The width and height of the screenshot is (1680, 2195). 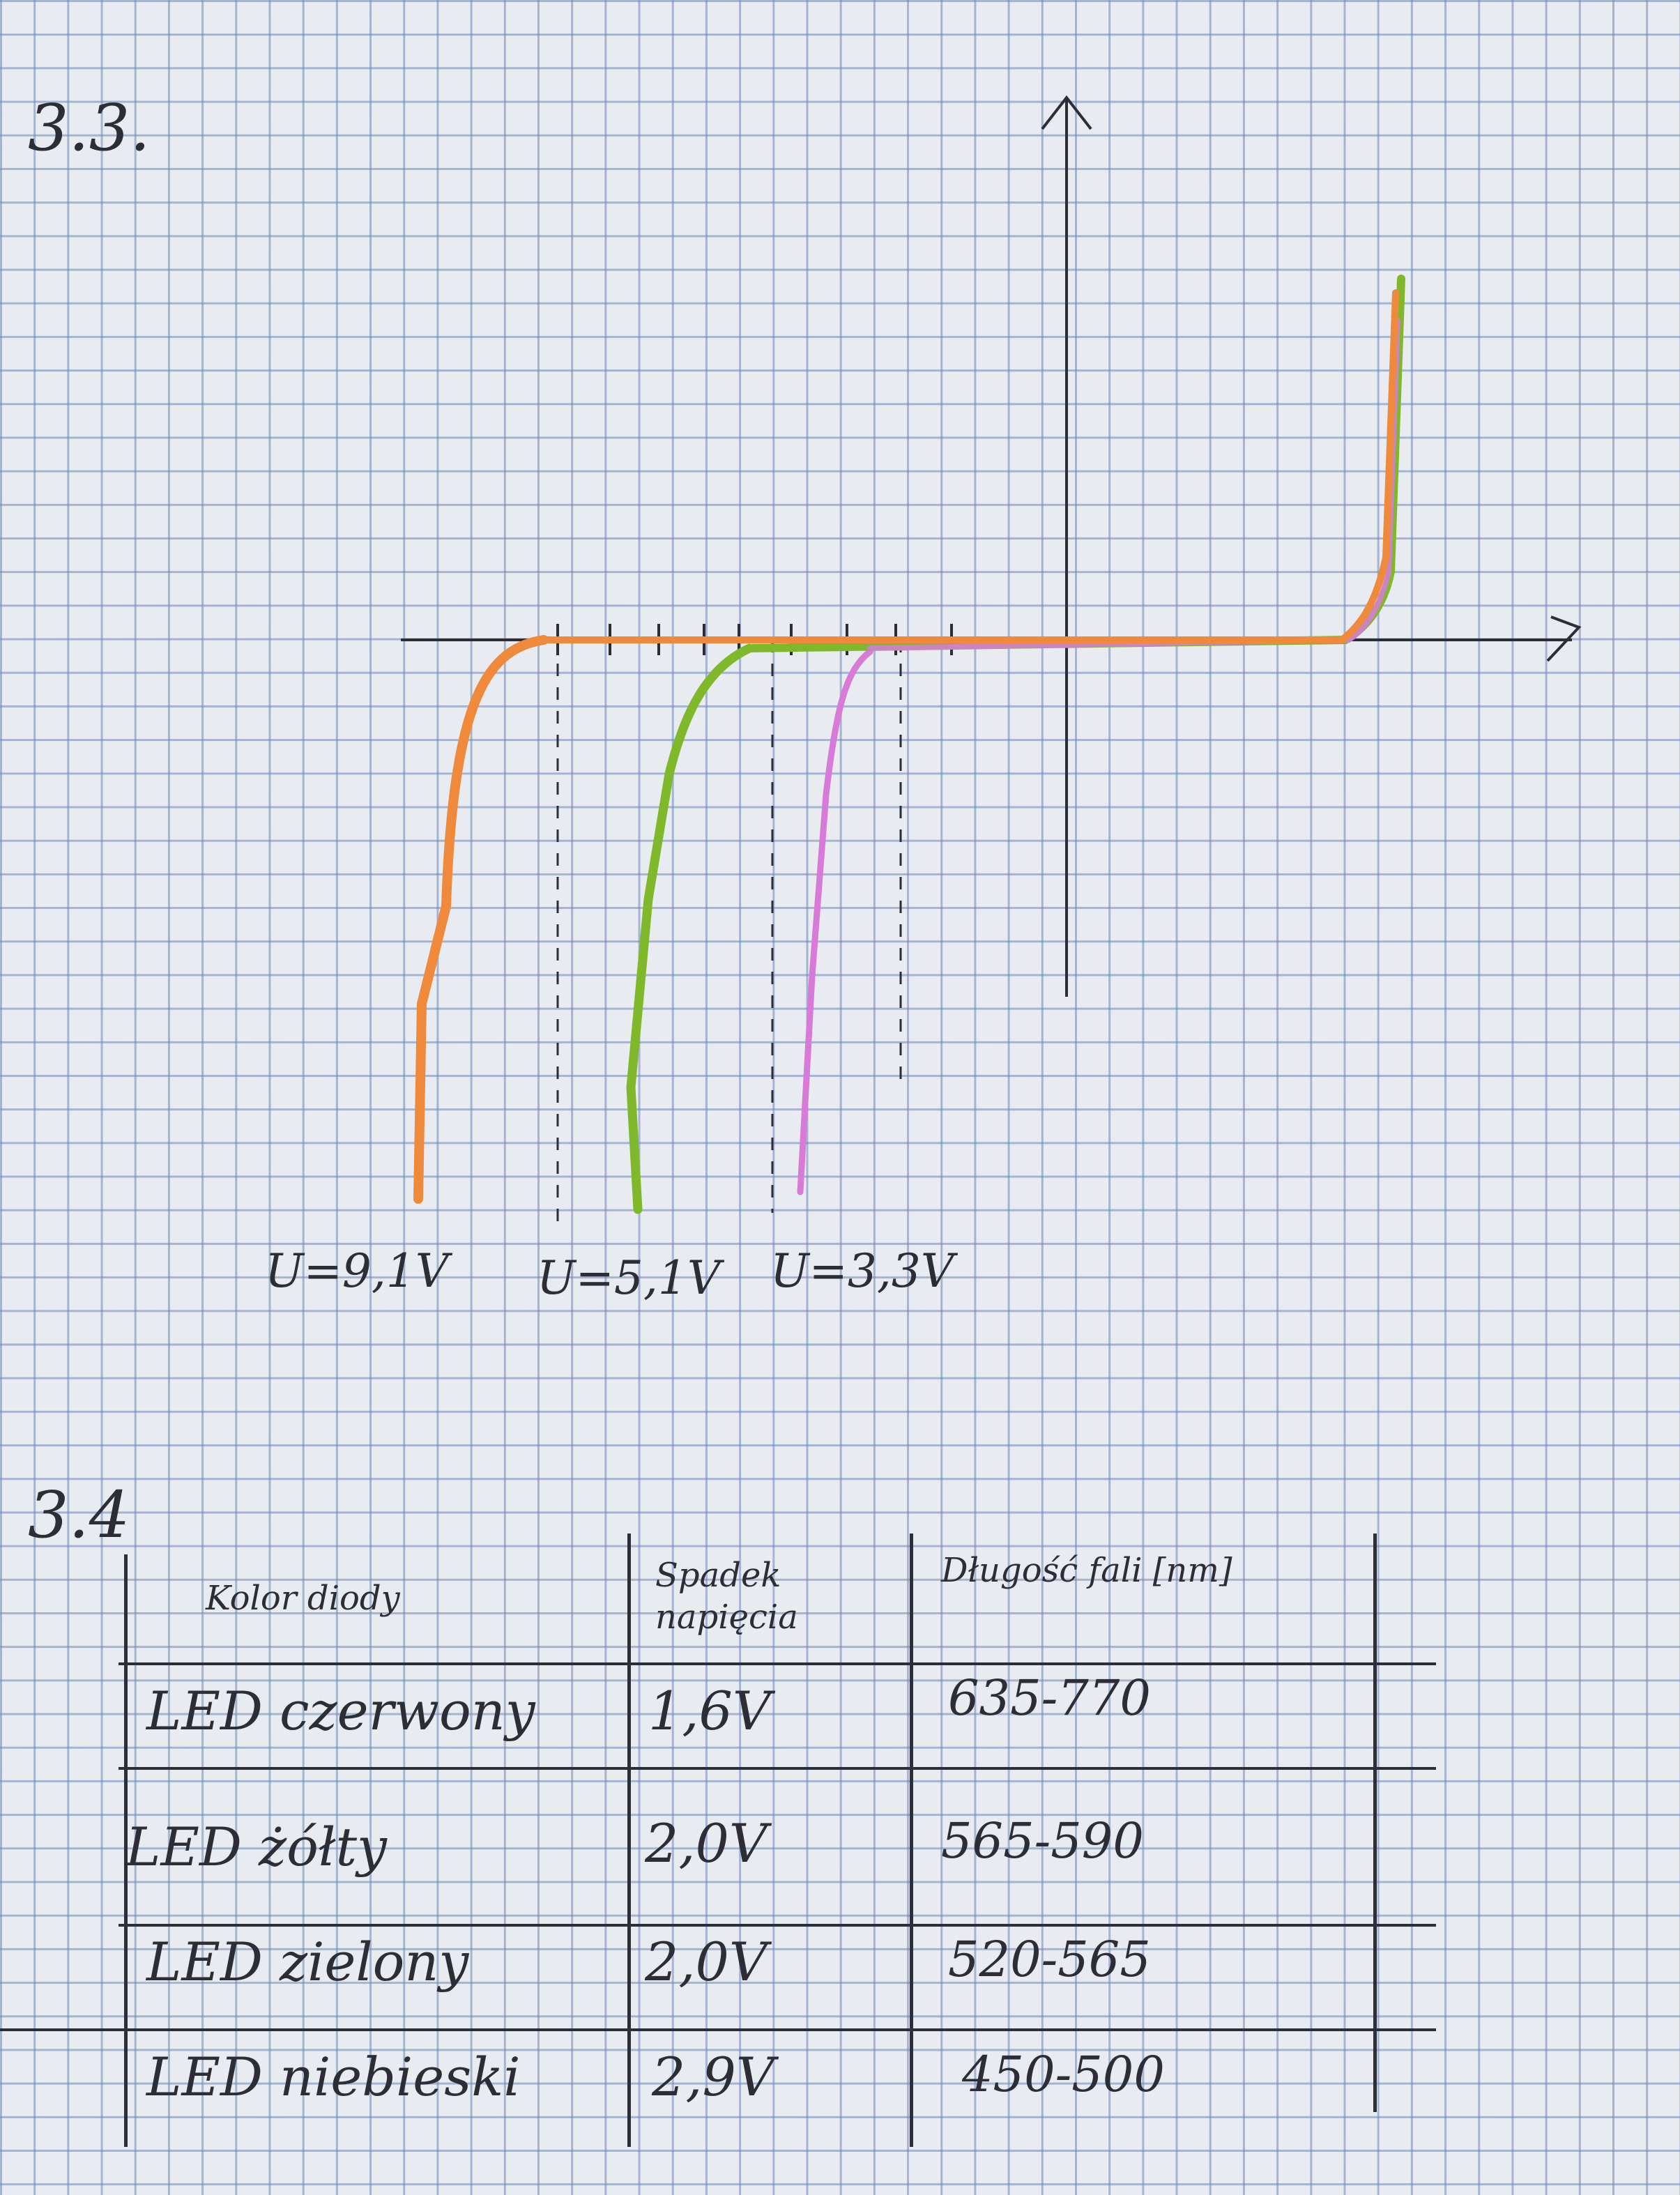 What do you see at coordinates (126, 1851) in the screenshot?
I see `table-rule-left` at bounding box center [126, 1851].